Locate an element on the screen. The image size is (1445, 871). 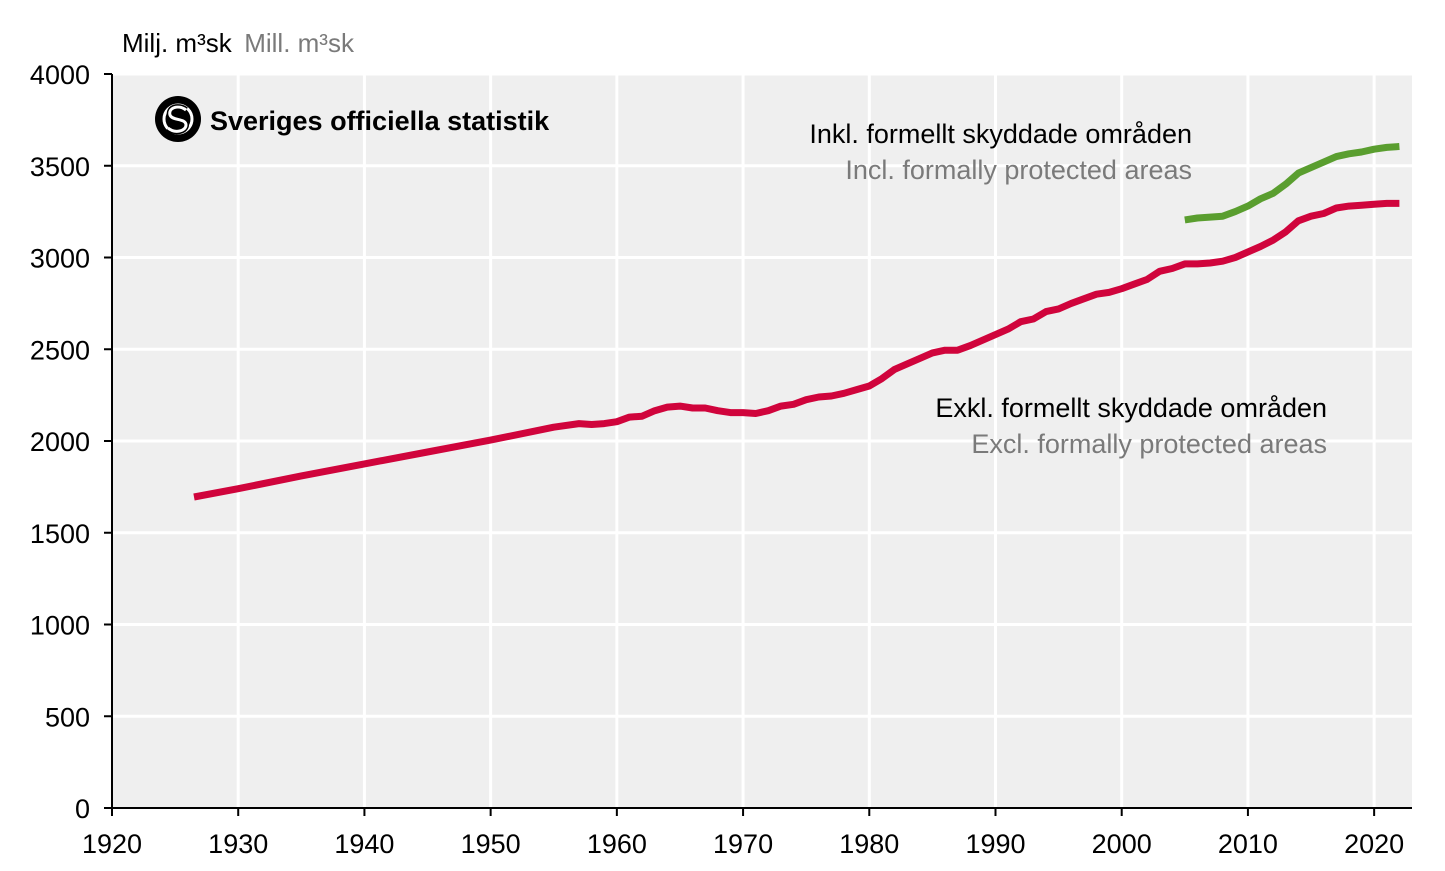
y-tick-label-0: 0 is located at coordinates (82, 809).